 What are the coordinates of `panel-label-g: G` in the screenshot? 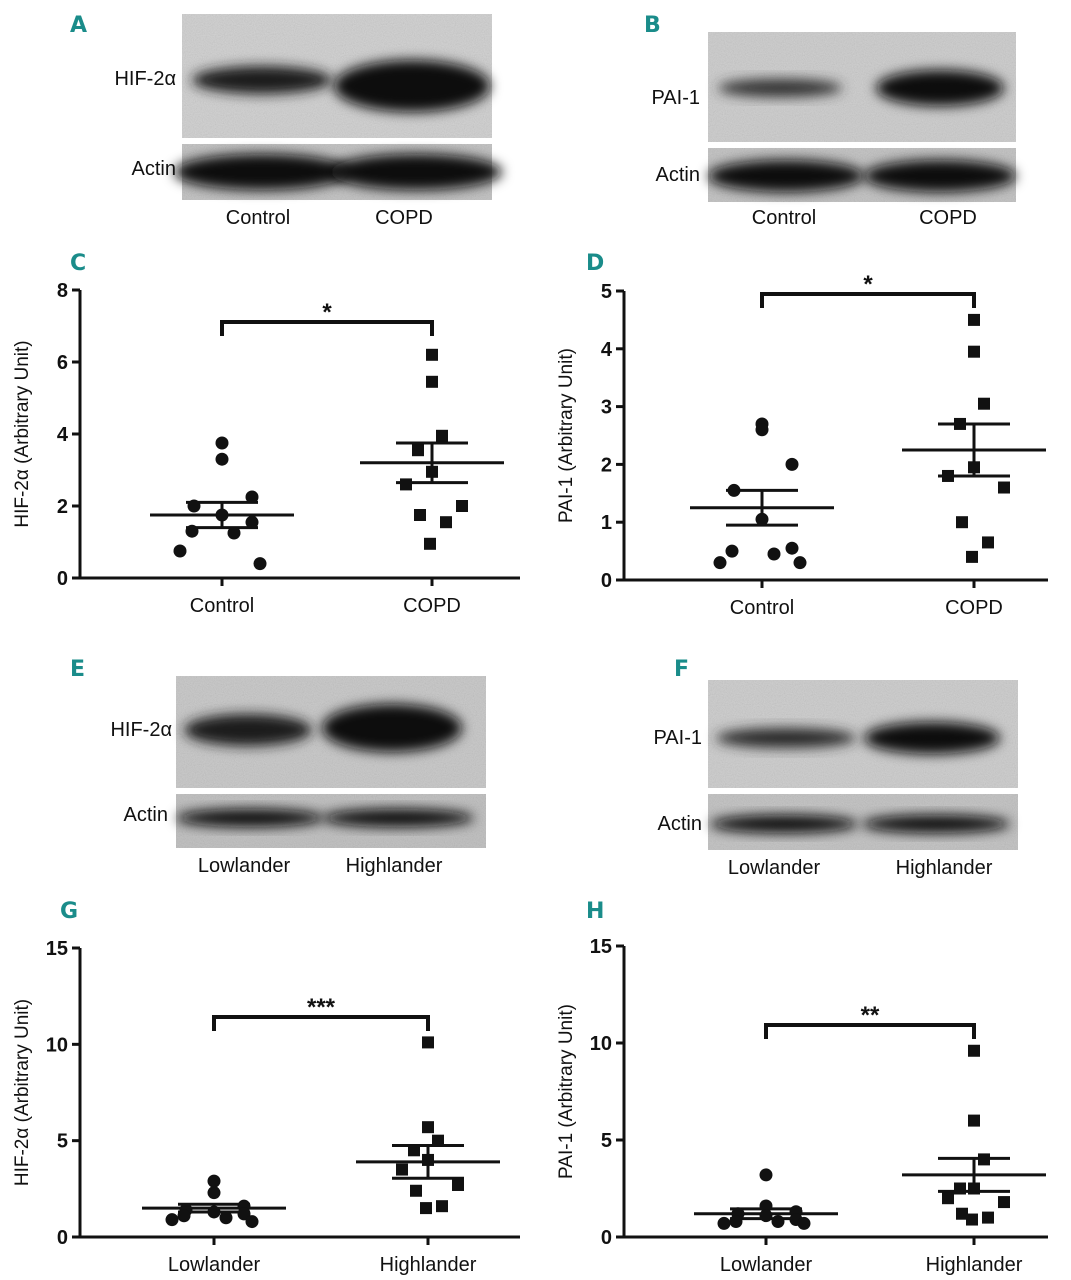 It's located at (69, 911).